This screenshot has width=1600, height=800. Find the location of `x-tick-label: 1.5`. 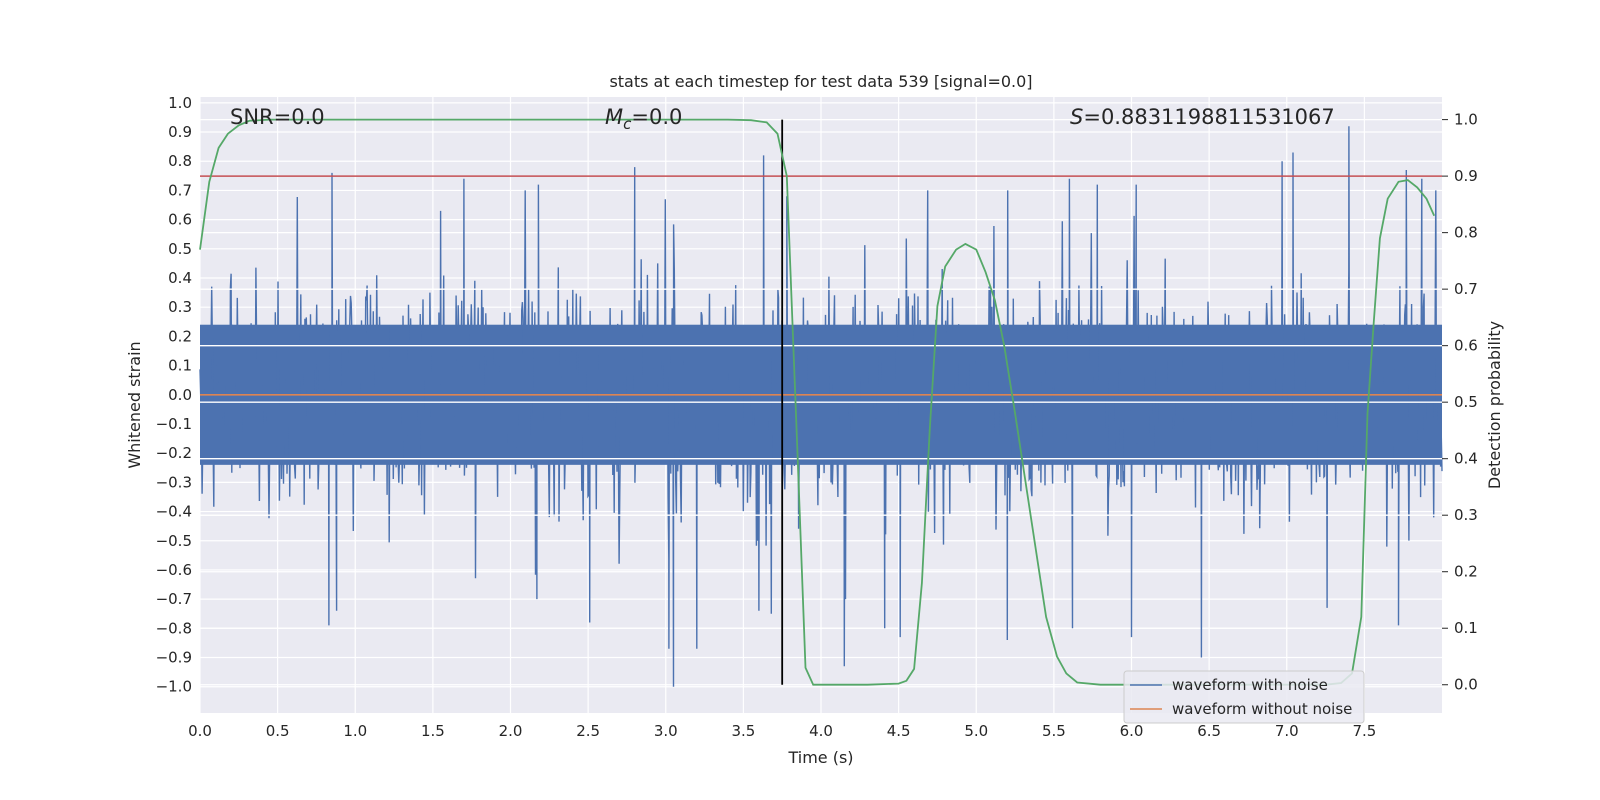

x-tick-label: 1.5 is located at coordinates (433, 731).